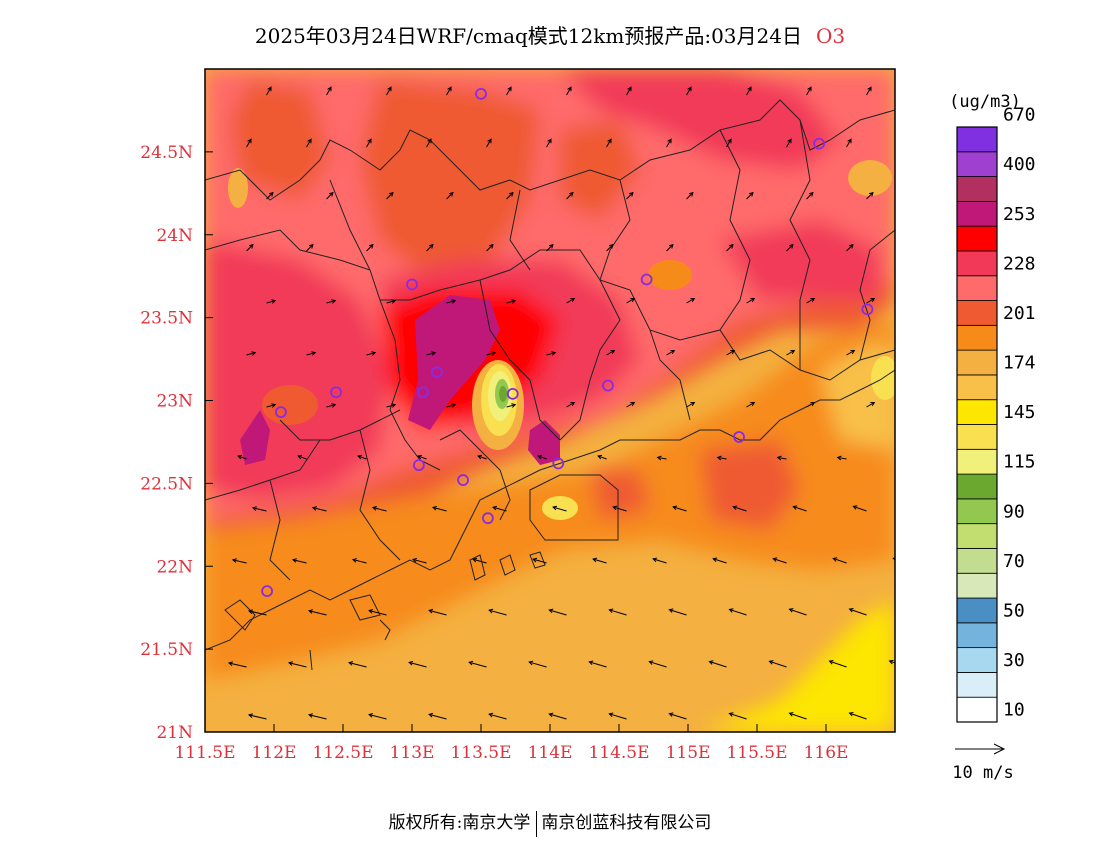 This screenshot has height=850, width=1100. I want to click on legend-label: 115, so click(1019, 462).